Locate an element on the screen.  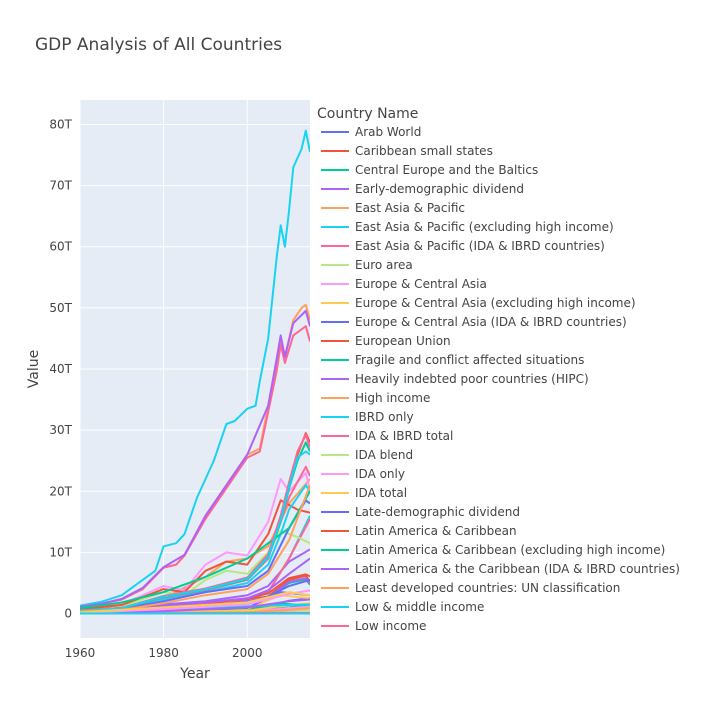
y-axis-ticks: 0 10T 20T 30T 40T 50T 60T 70T 80T is located at coordinates (60, 368).